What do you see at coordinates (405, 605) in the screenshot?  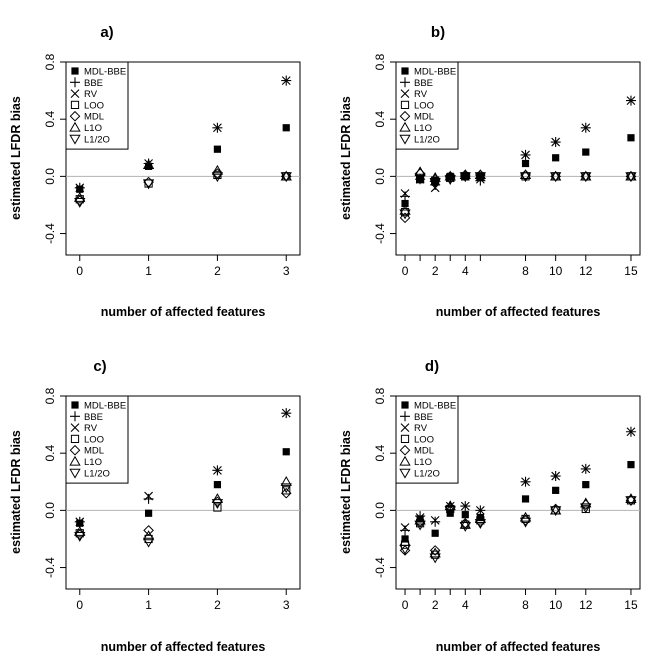 I see `x-tick-label: 0` at bounding box center [405, 605].